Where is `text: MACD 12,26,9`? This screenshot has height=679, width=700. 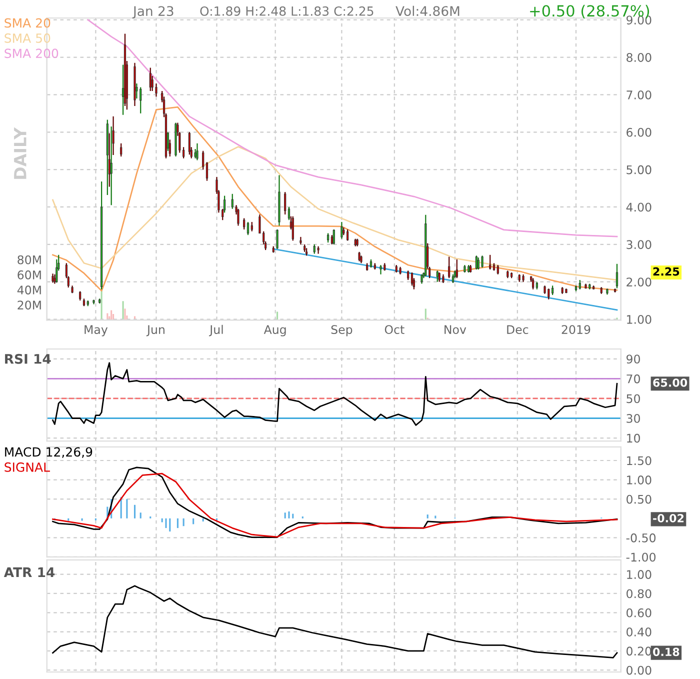
text: MACD 12,26,9 is located at coordinates (48, 452).